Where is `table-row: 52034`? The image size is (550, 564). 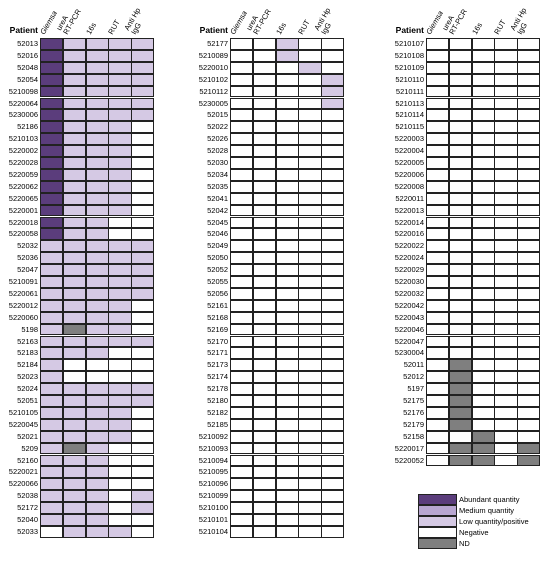 table-row: 52034 is located at coordinates (267, 174).